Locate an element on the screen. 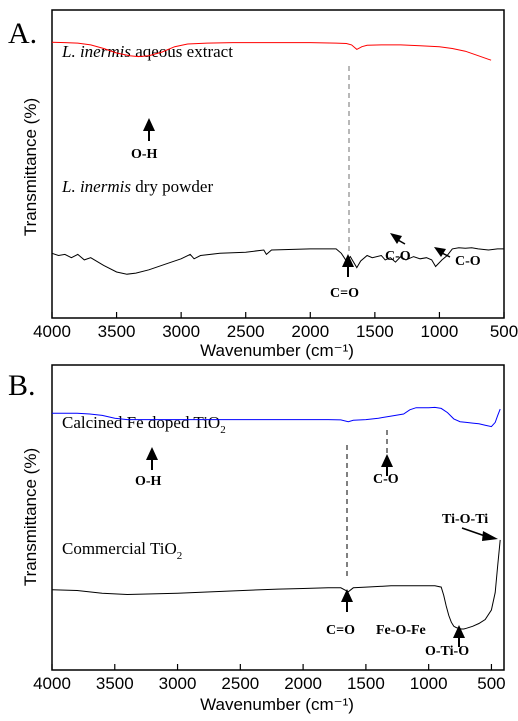 The image size is (518, 721). panel-a-y-axis-title: Transmittance (%) is located at coordinates (30, 167).